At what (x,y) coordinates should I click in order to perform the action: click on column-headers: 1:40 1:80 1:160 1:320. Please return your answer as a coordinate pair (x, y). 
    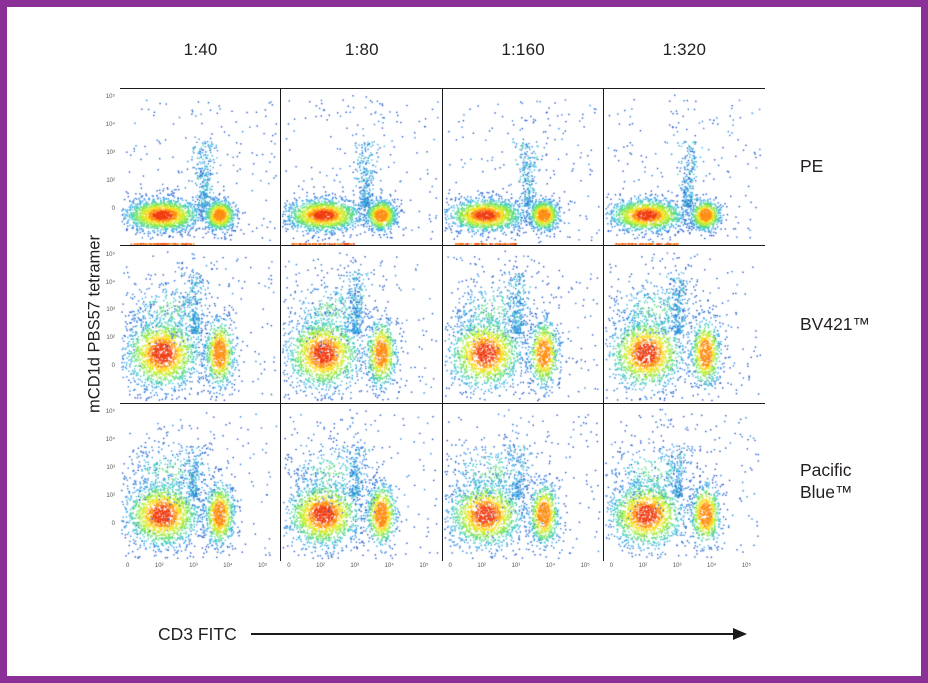
    Looking at the image, I should click on (442, 53).